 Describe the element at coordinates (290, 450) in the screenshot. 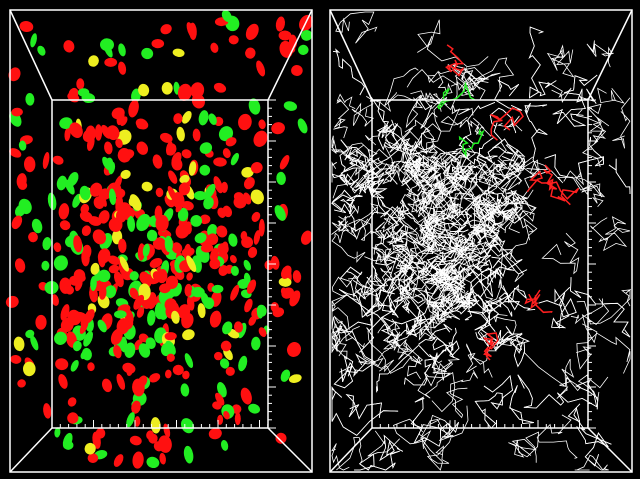

I see `edge` at that location.